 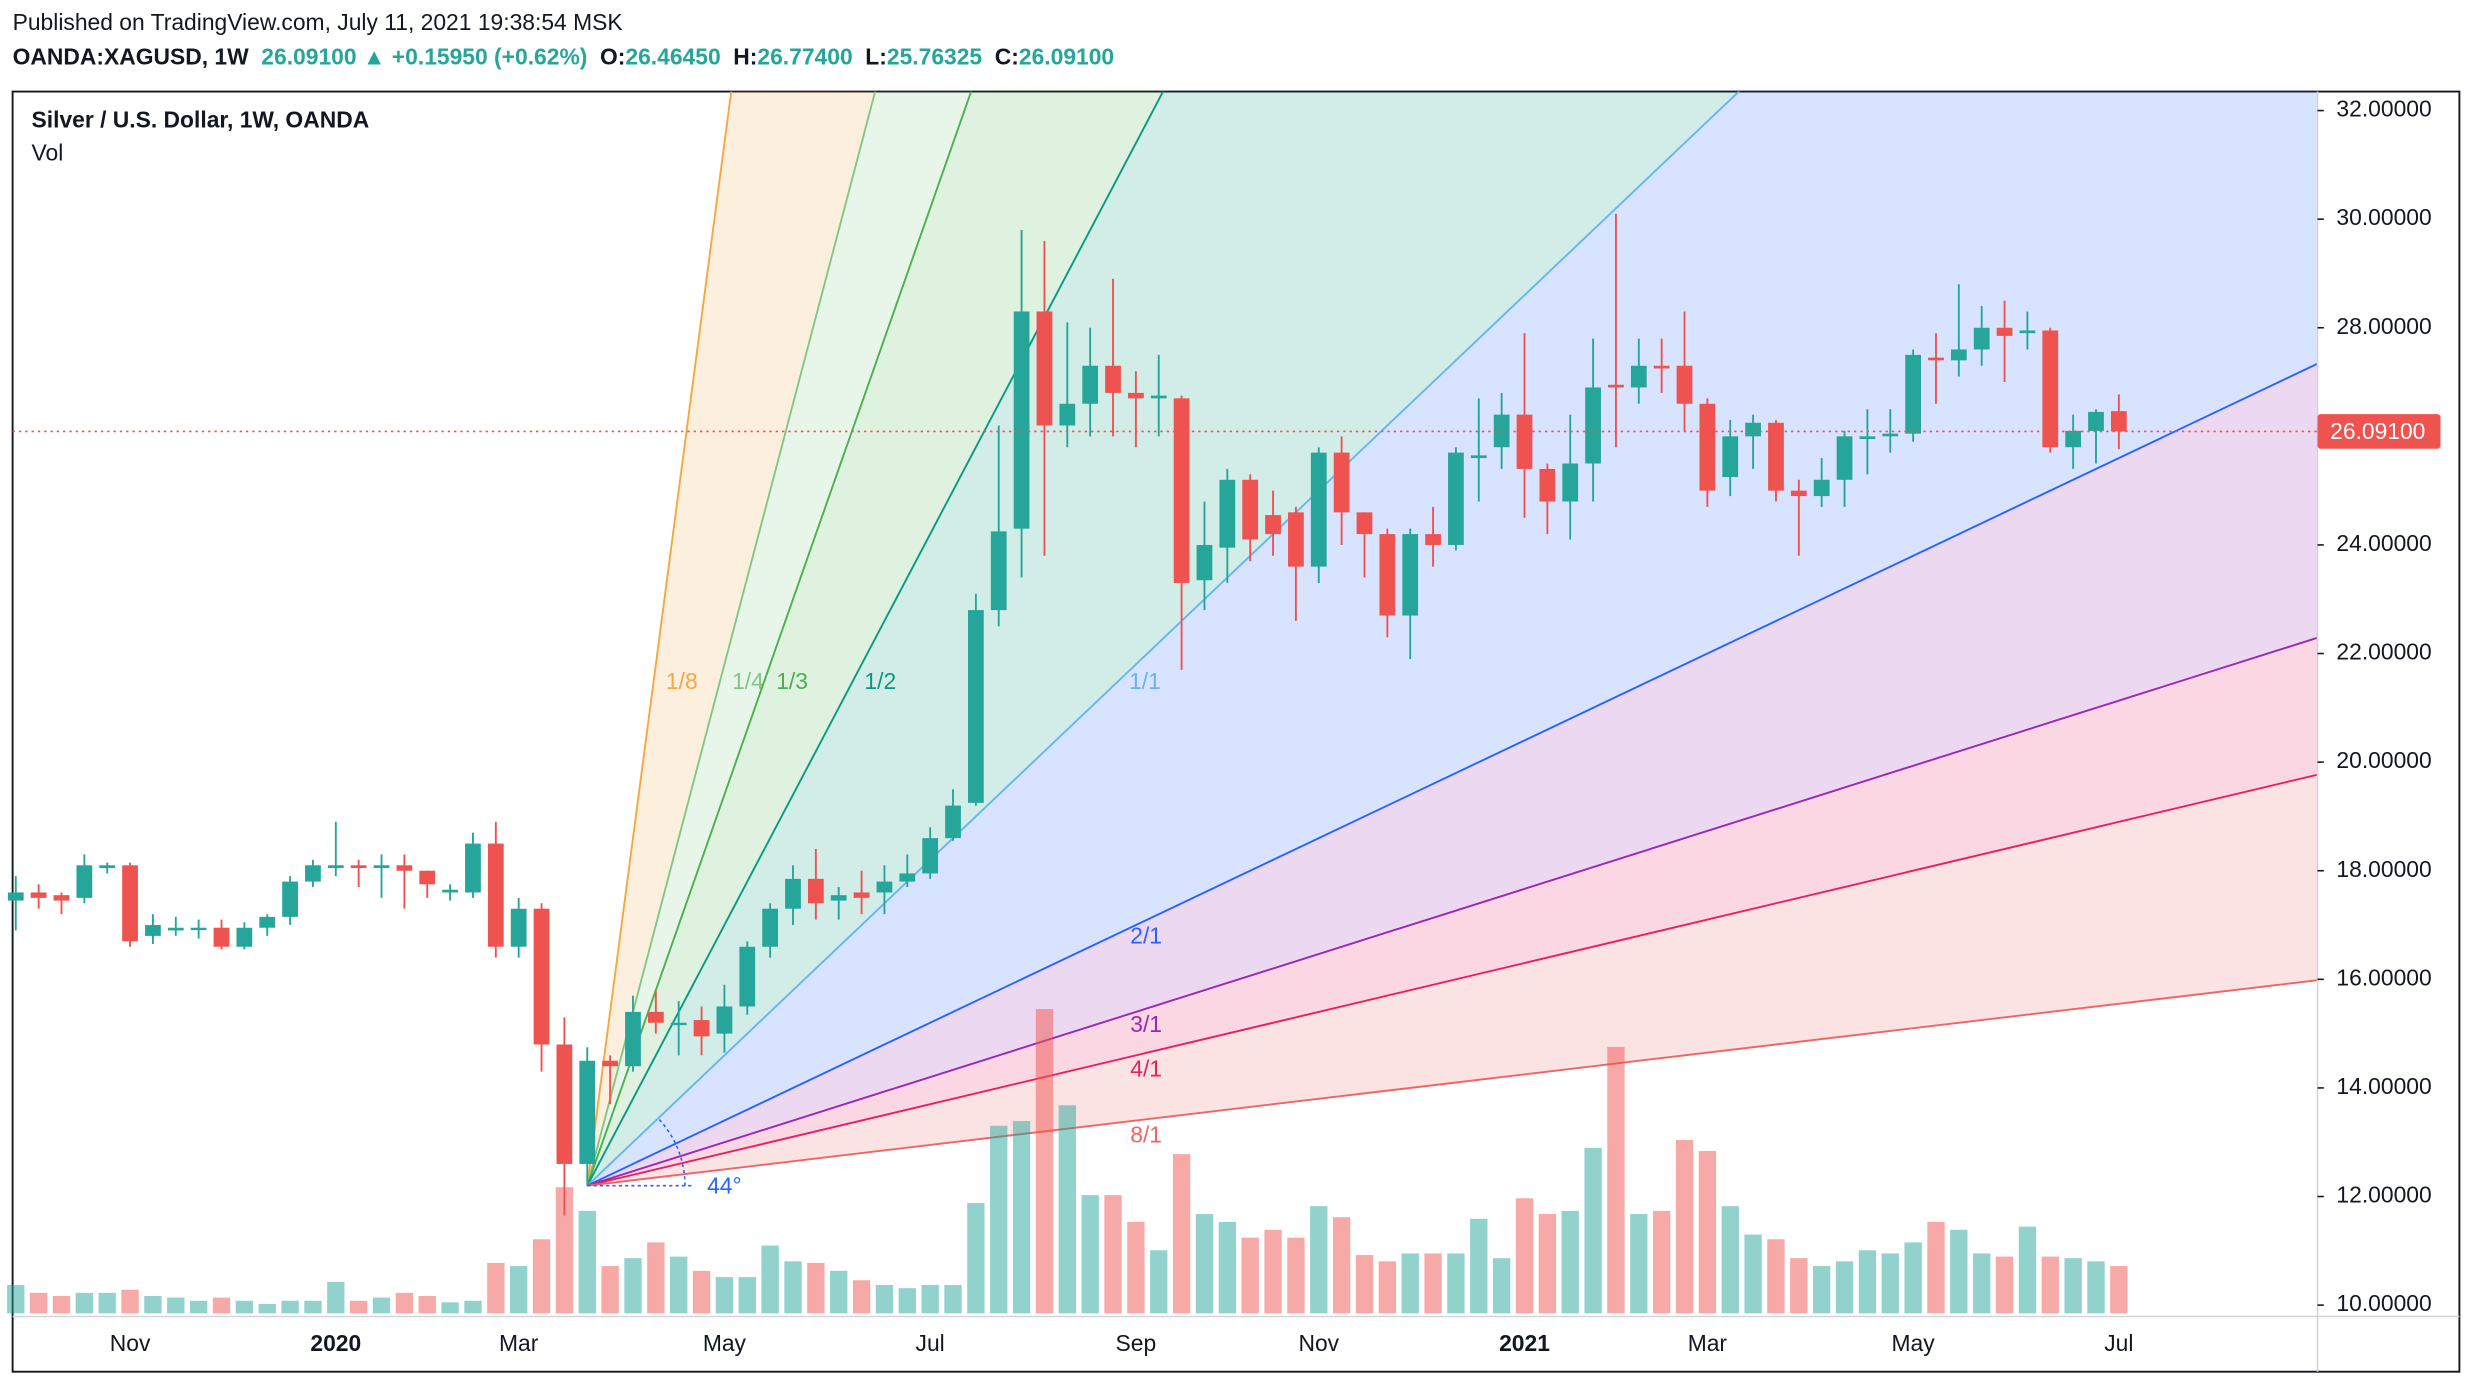 I want to click on ohlc-value: 26.77400, so click(x=804, y=56).